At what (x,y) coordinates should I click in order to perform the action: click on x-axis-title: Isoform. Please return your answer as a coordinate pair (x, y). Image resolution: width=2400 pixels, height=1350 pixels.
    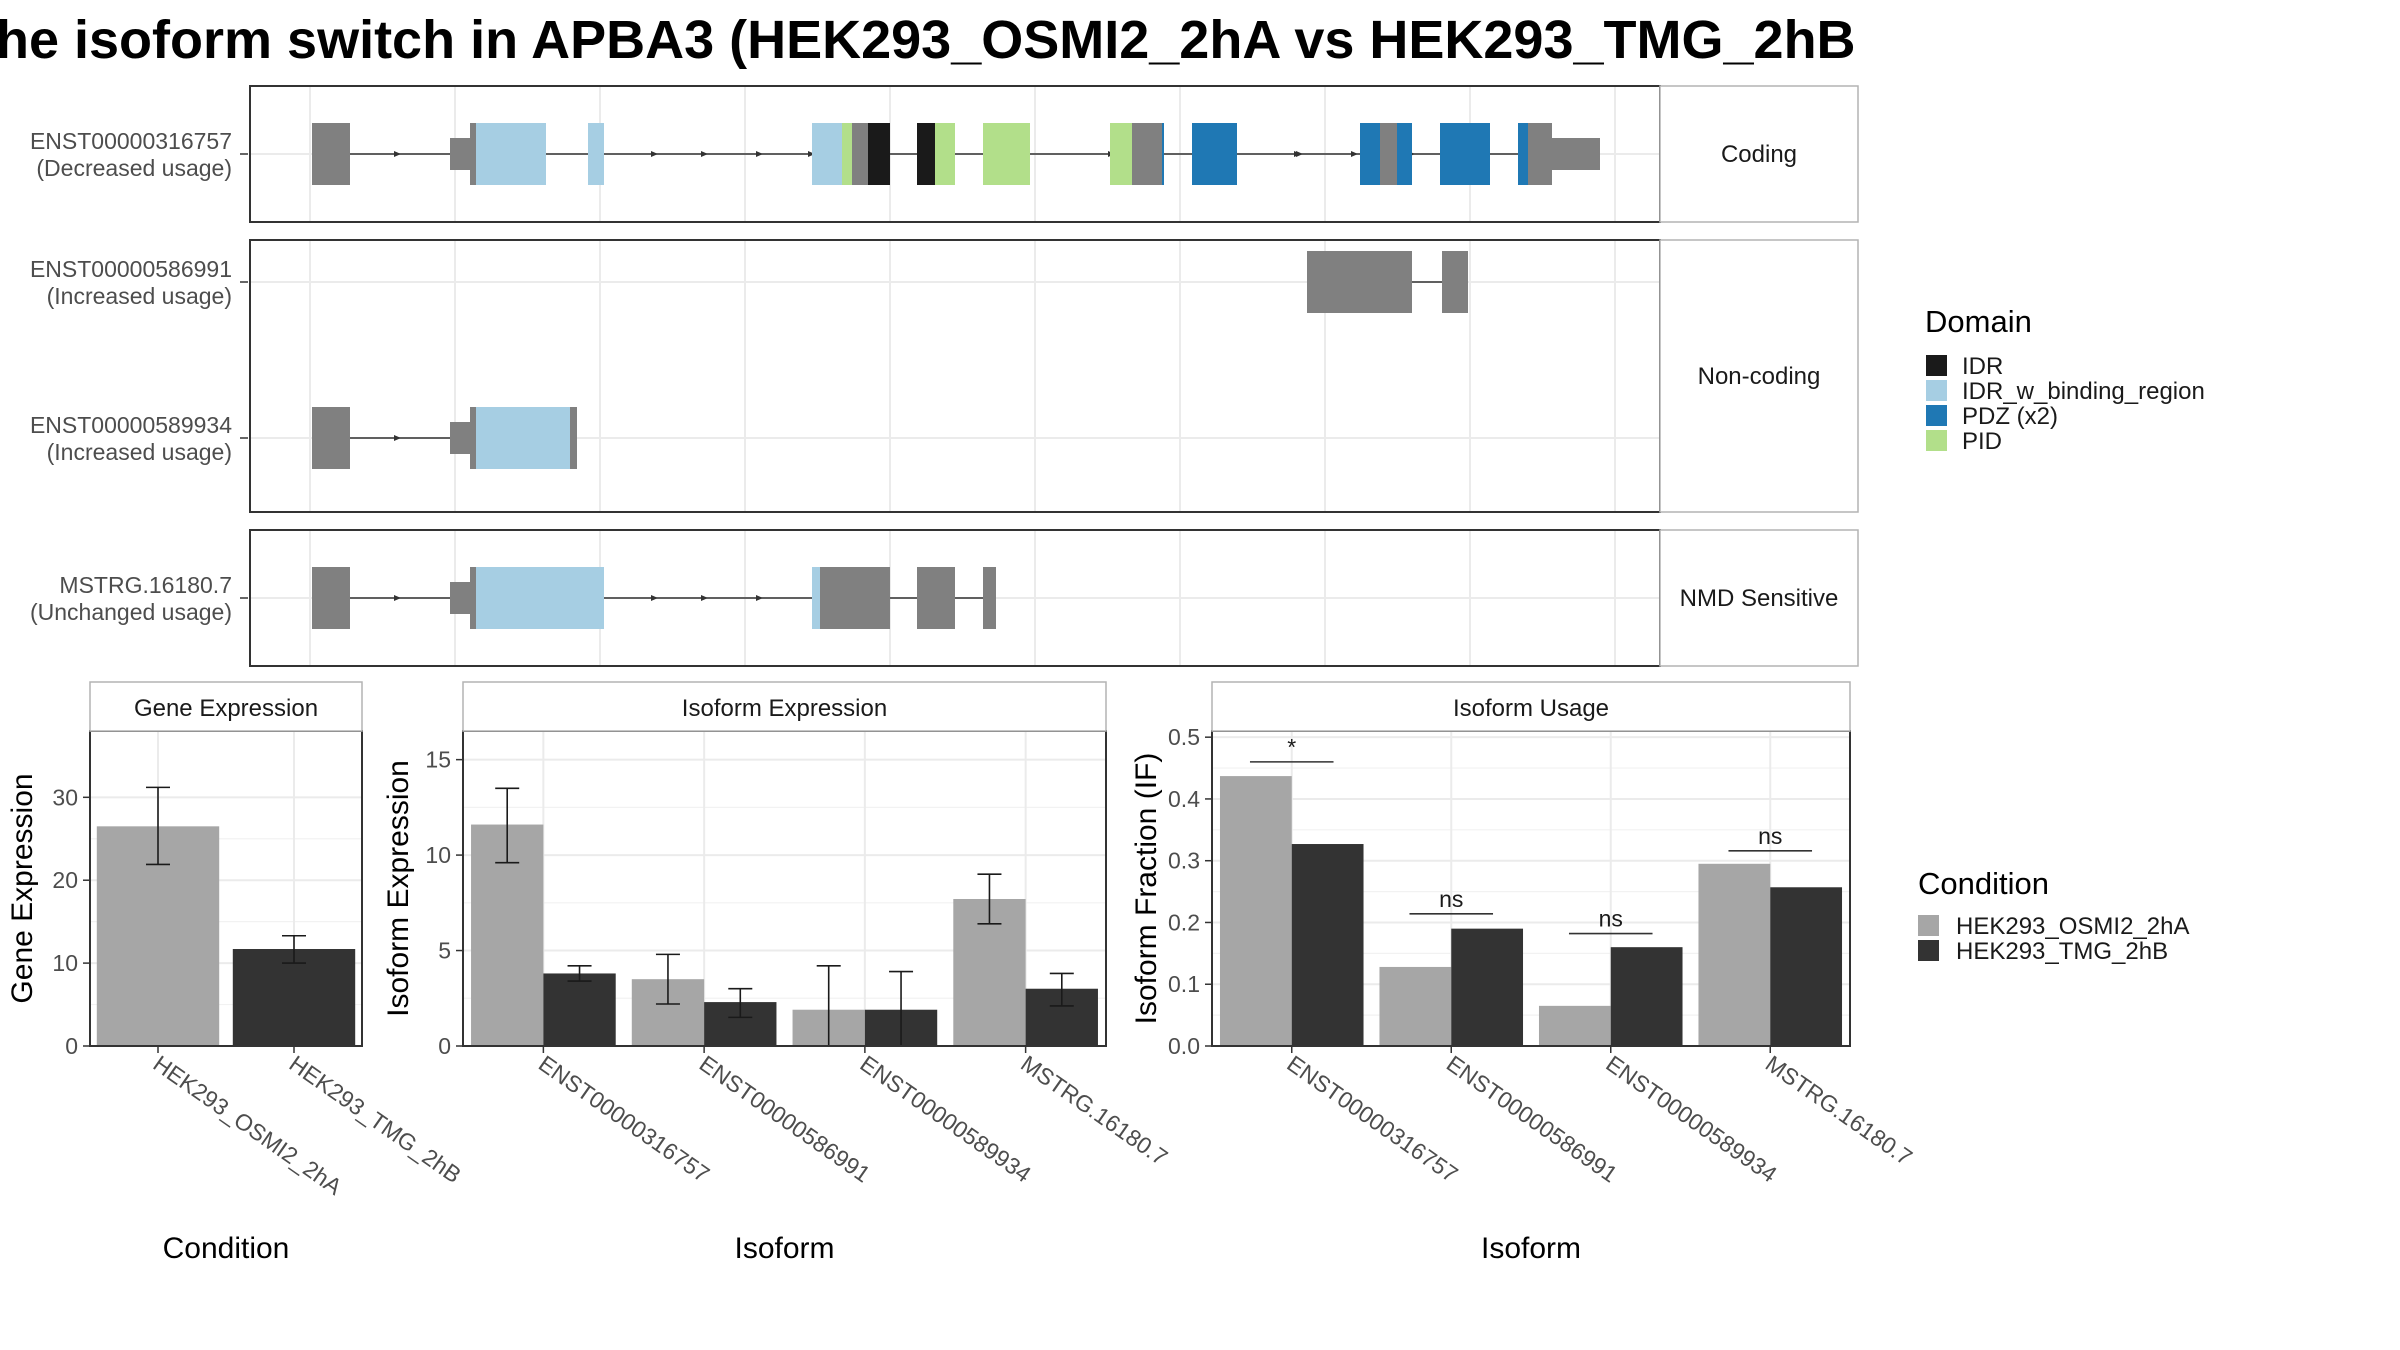
    Looking at the image, I should click on (1531, 1248).